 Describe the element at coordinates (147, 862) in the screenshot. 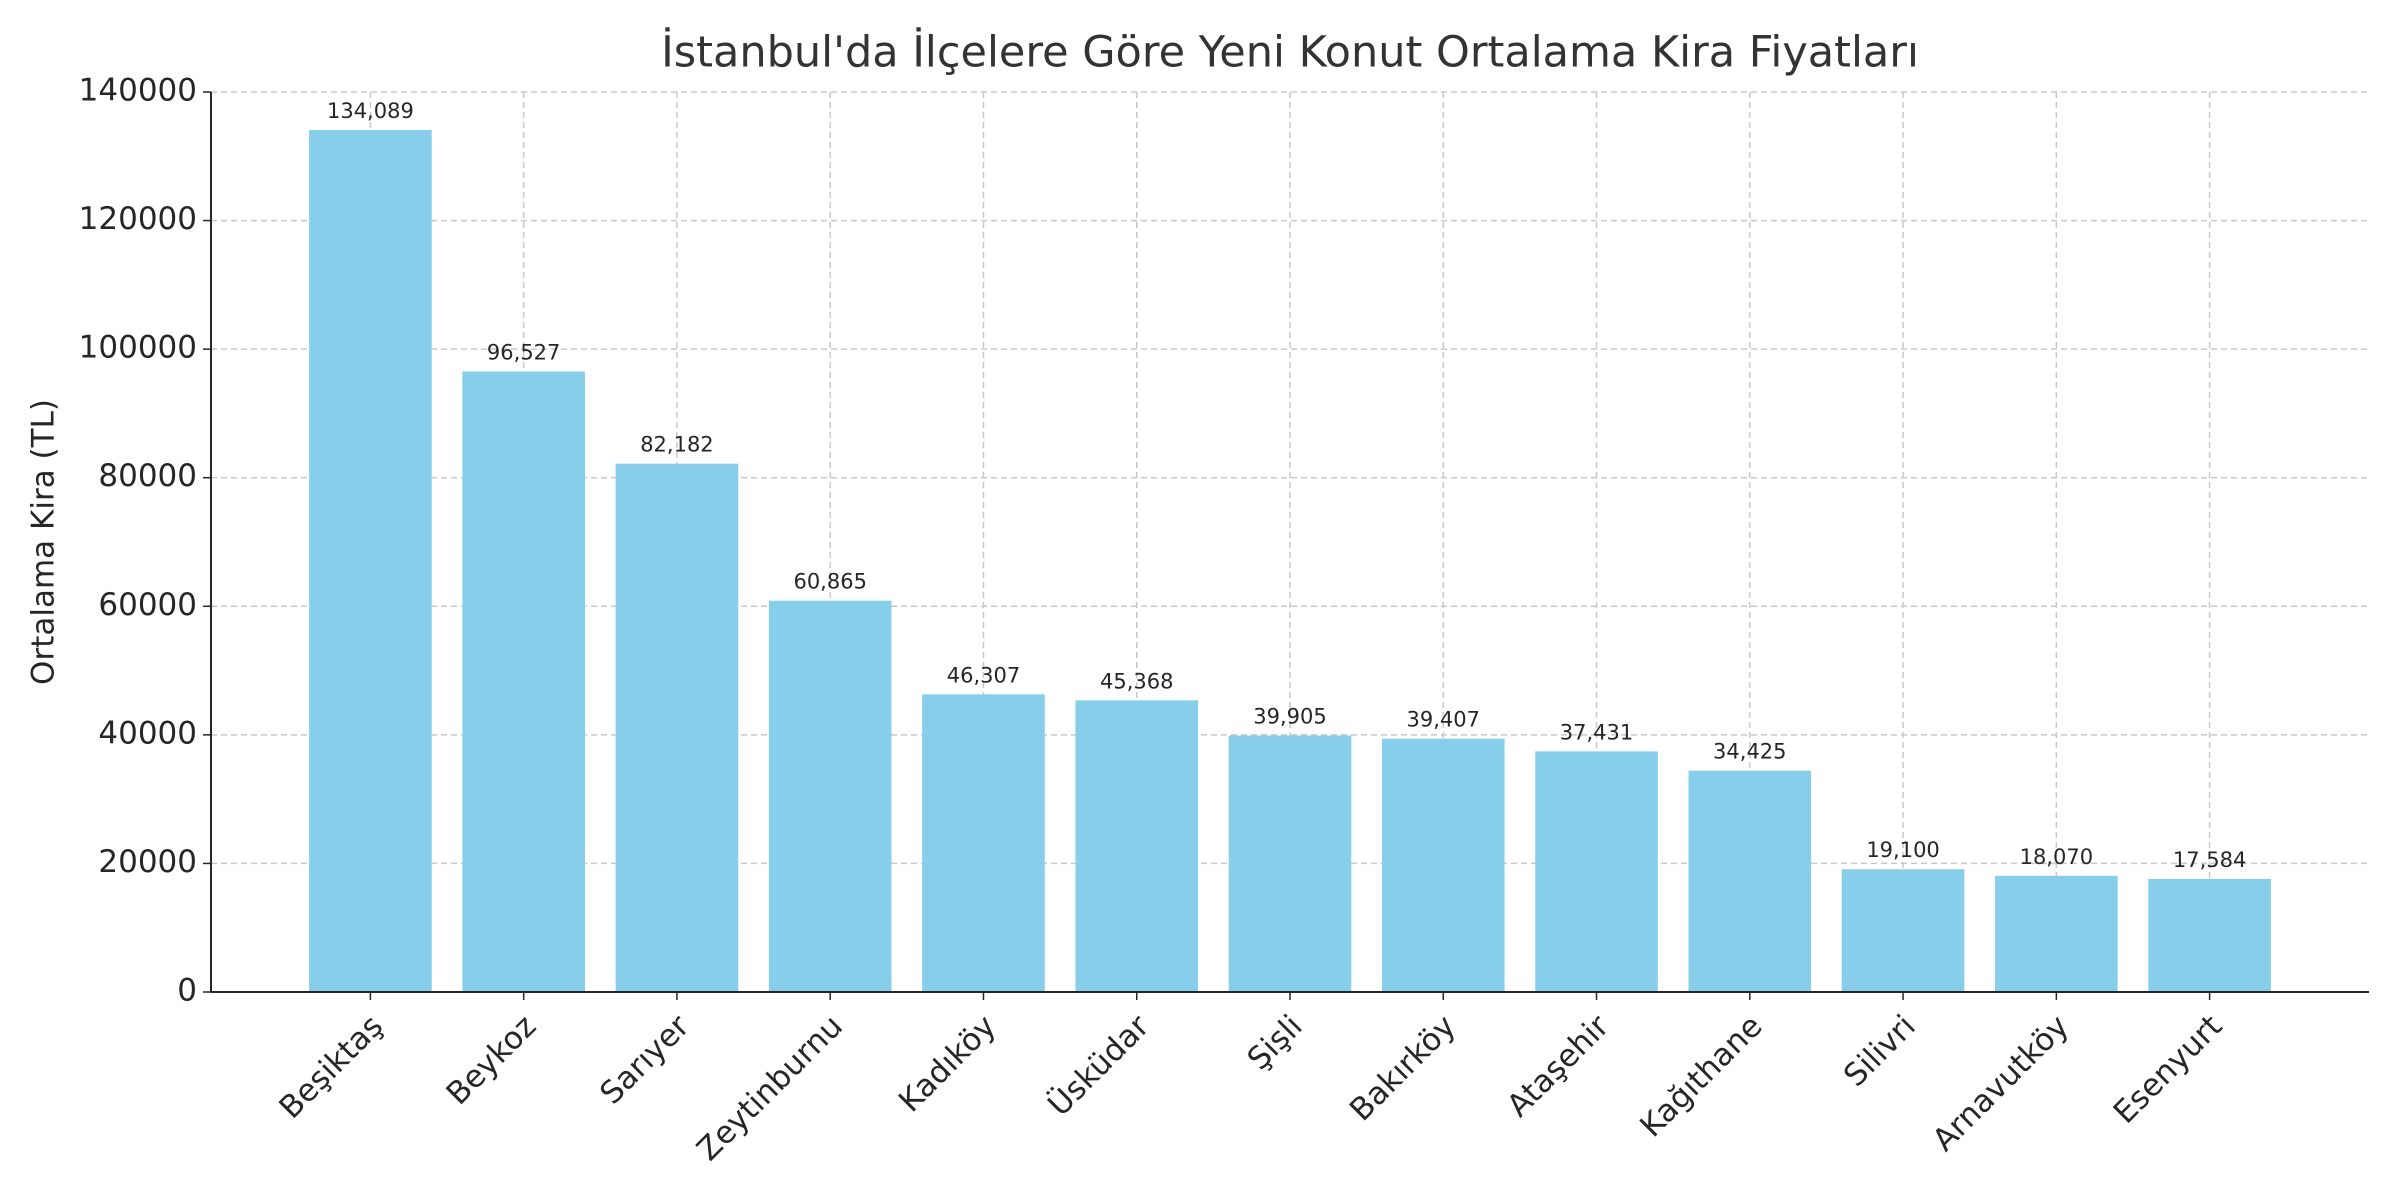

I see `y-tick-label: 20000` at that location.